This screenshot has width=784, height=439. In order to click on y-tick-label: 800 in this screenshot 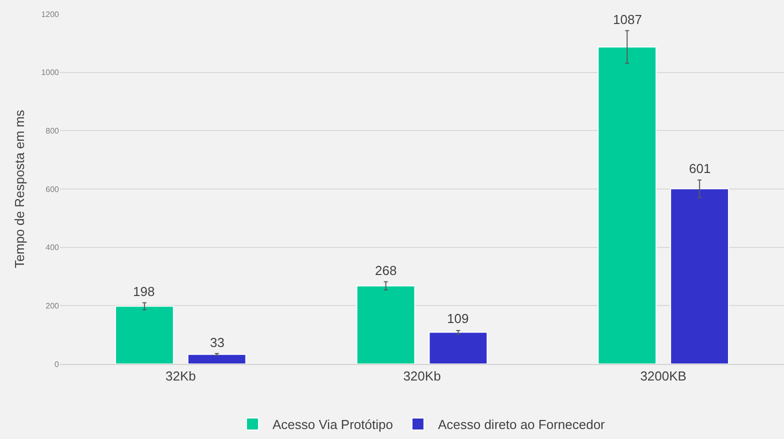, I will do `click(53, 131)`.